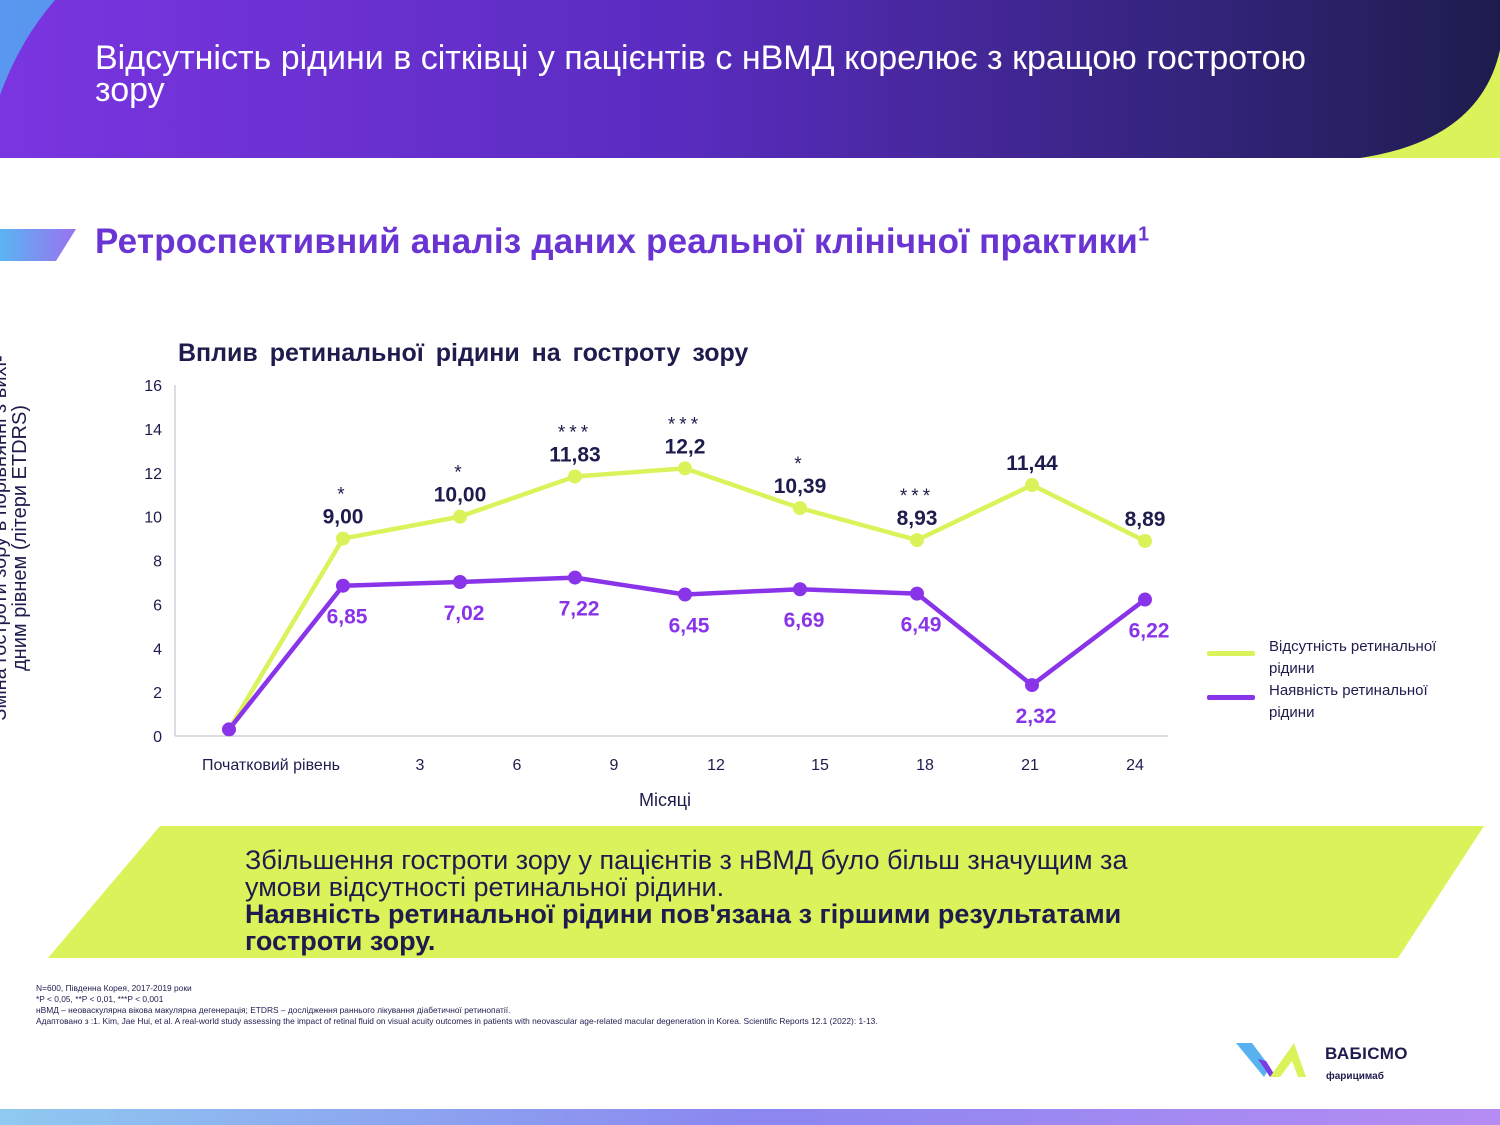  Describe the element at coordinates (157, 693) in the screenshot. I see `y-tick-label: 2` at that location.